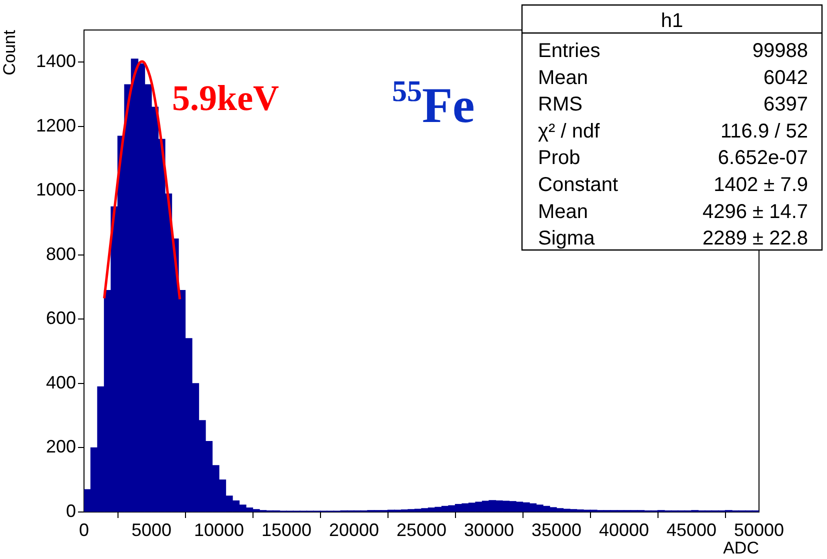 The width and height of the screenshot is (827, 559). I want to click on annotation: 1402 ± 7.9, so click(761, 185).